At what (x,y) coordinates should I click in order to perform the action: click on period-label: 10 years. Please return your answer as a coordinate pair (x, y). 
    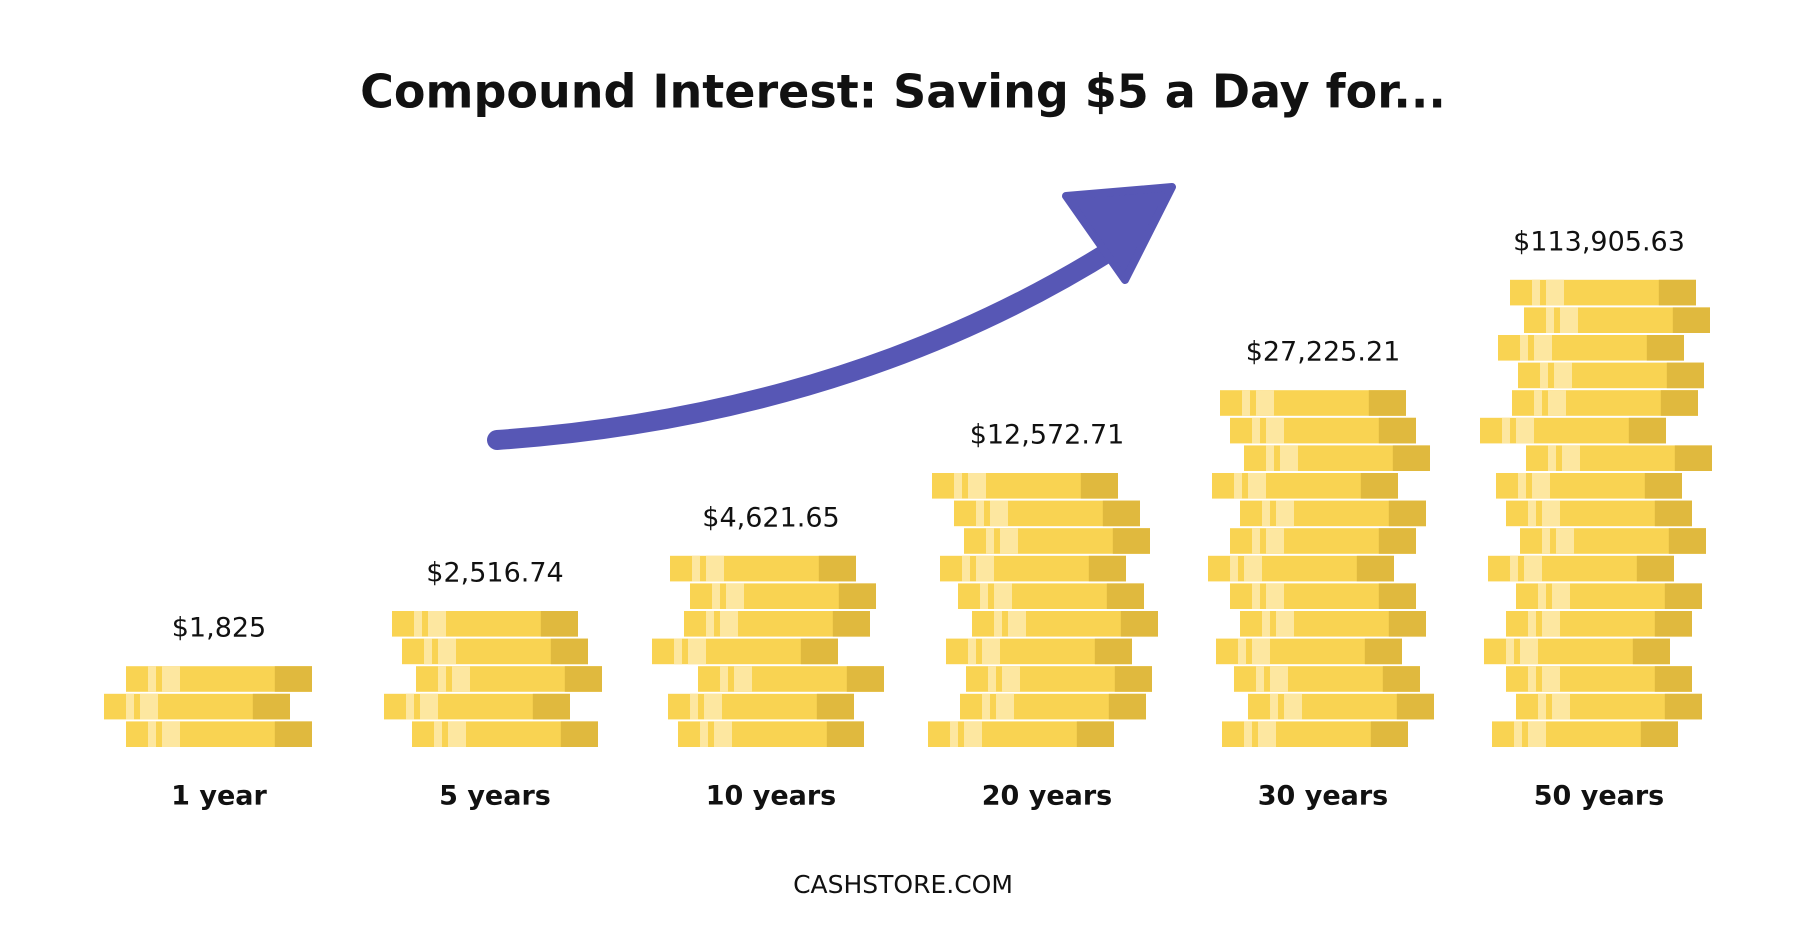
    Looking at the image, I should click on (771, 796).